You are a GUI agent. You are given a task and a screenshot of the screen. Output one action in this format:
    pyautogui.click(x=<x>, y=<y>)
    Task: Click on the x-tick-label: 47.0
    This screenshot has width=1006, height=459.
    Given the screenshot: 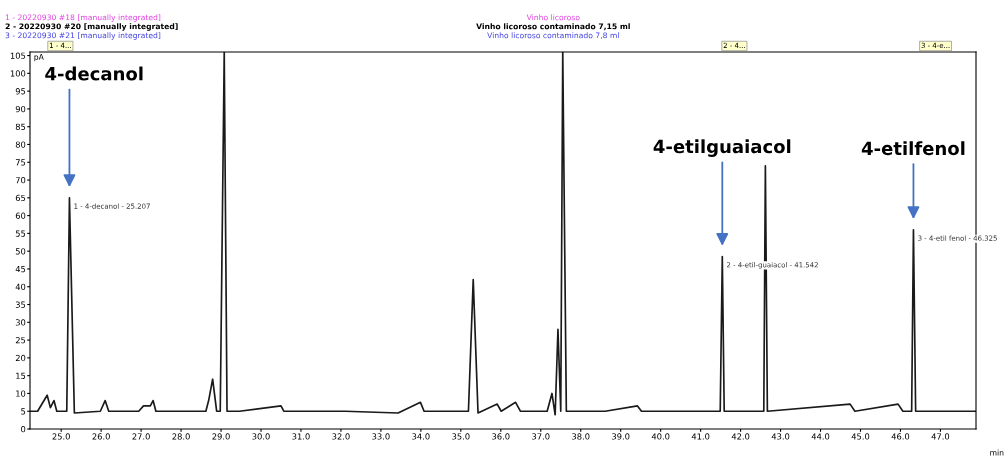 What is the action you would take?
    pyautogui.click(x=940, y=436)
    